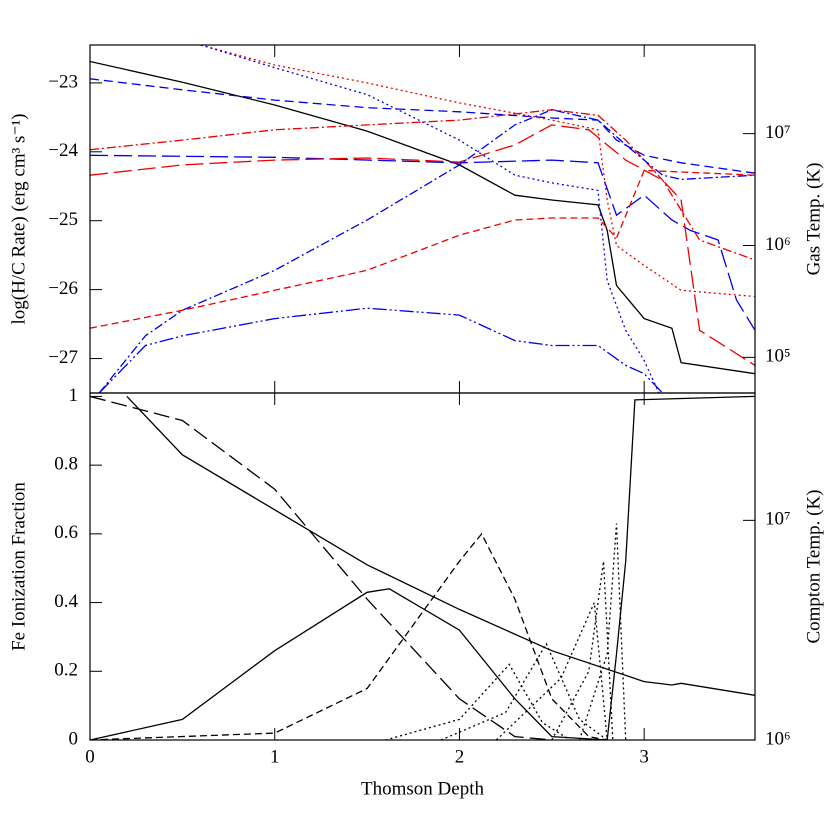 Image resolution: width=830 pixels, height=830 pixels. Describe the element at coordinates (63, 81) in the screenshot. I see `y-tick-label: −23` at that location.